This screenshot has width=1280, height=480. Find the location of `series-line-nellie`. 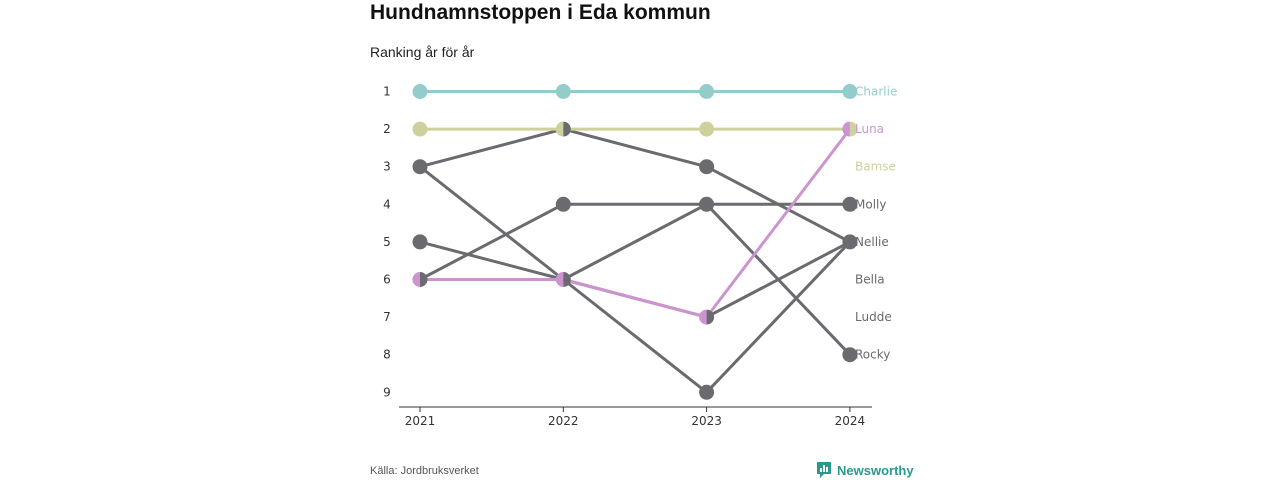

series-line-nellie is located at coordinates (635, 185).